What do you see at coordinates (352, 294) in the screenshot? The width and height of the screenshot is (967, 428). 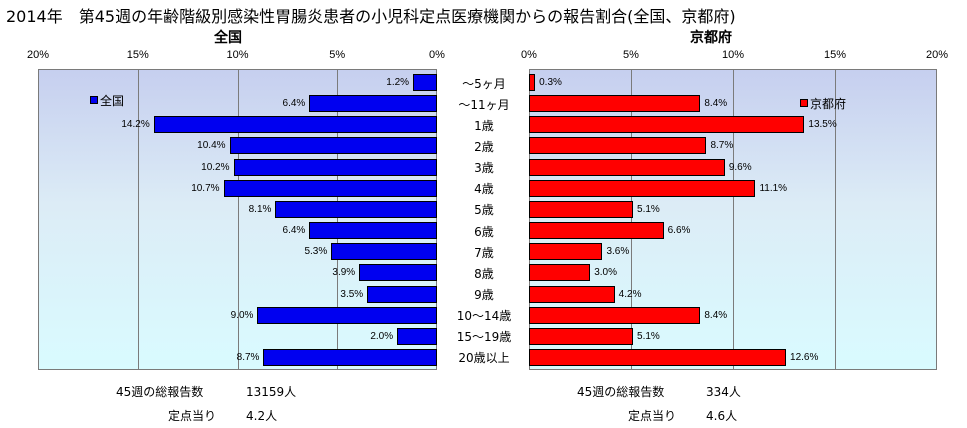 I see `national-data-label: 3.5%` at bounding box center [352, 294].